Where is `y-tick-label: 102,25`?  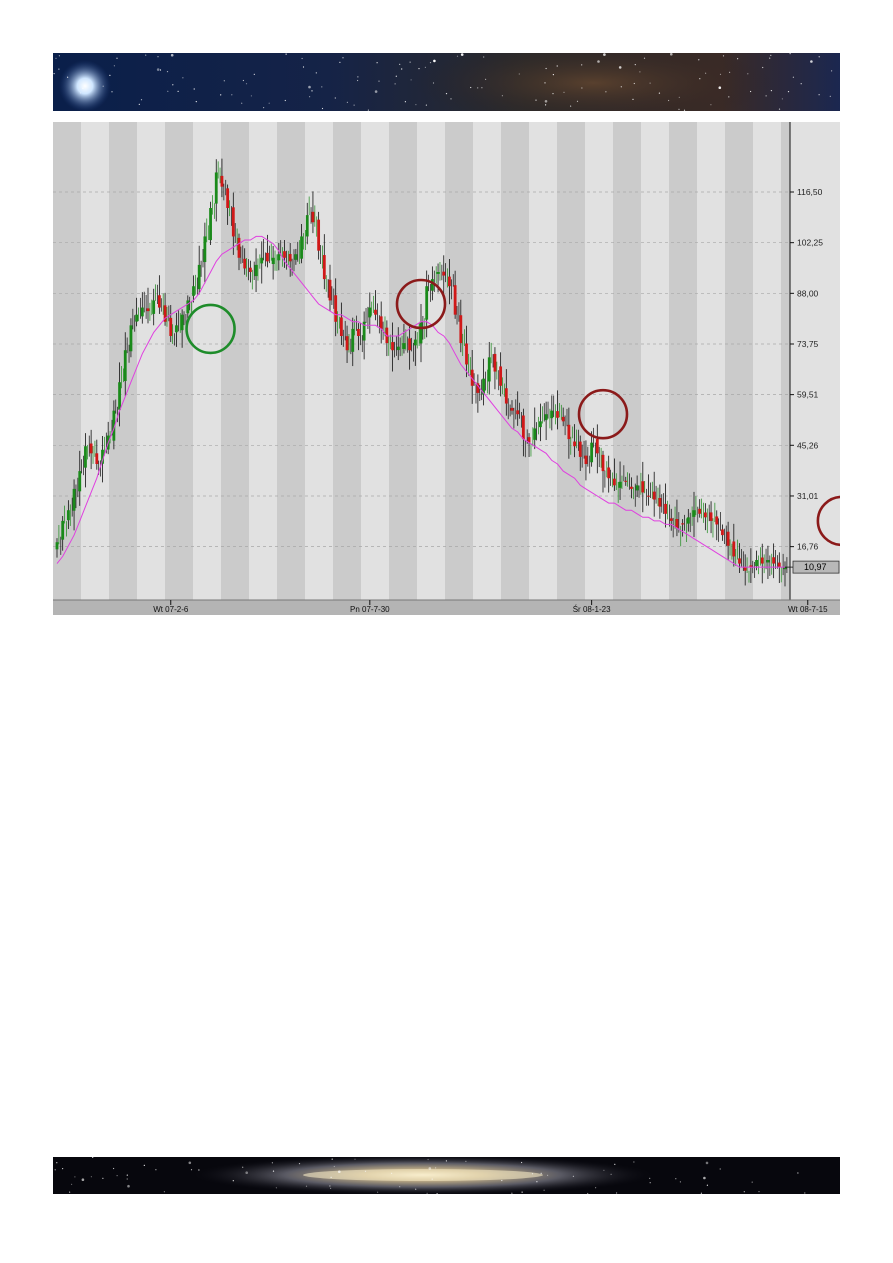
y-tick-label: 102,25 is located at coordinates (810, 243).